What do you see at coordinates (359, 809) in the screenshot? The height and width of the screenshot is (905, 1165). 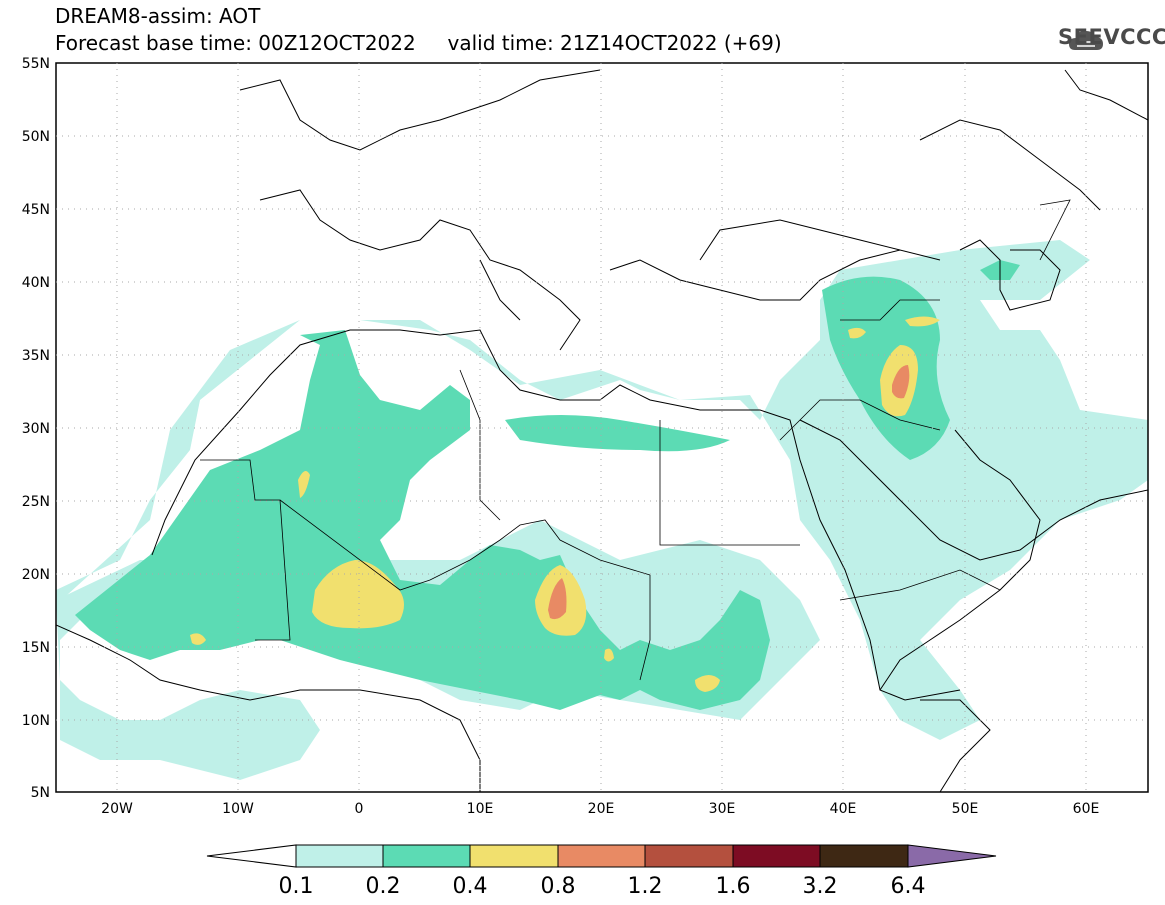 I see `lon-tick-label: 0` at bounding box center [359, 809].